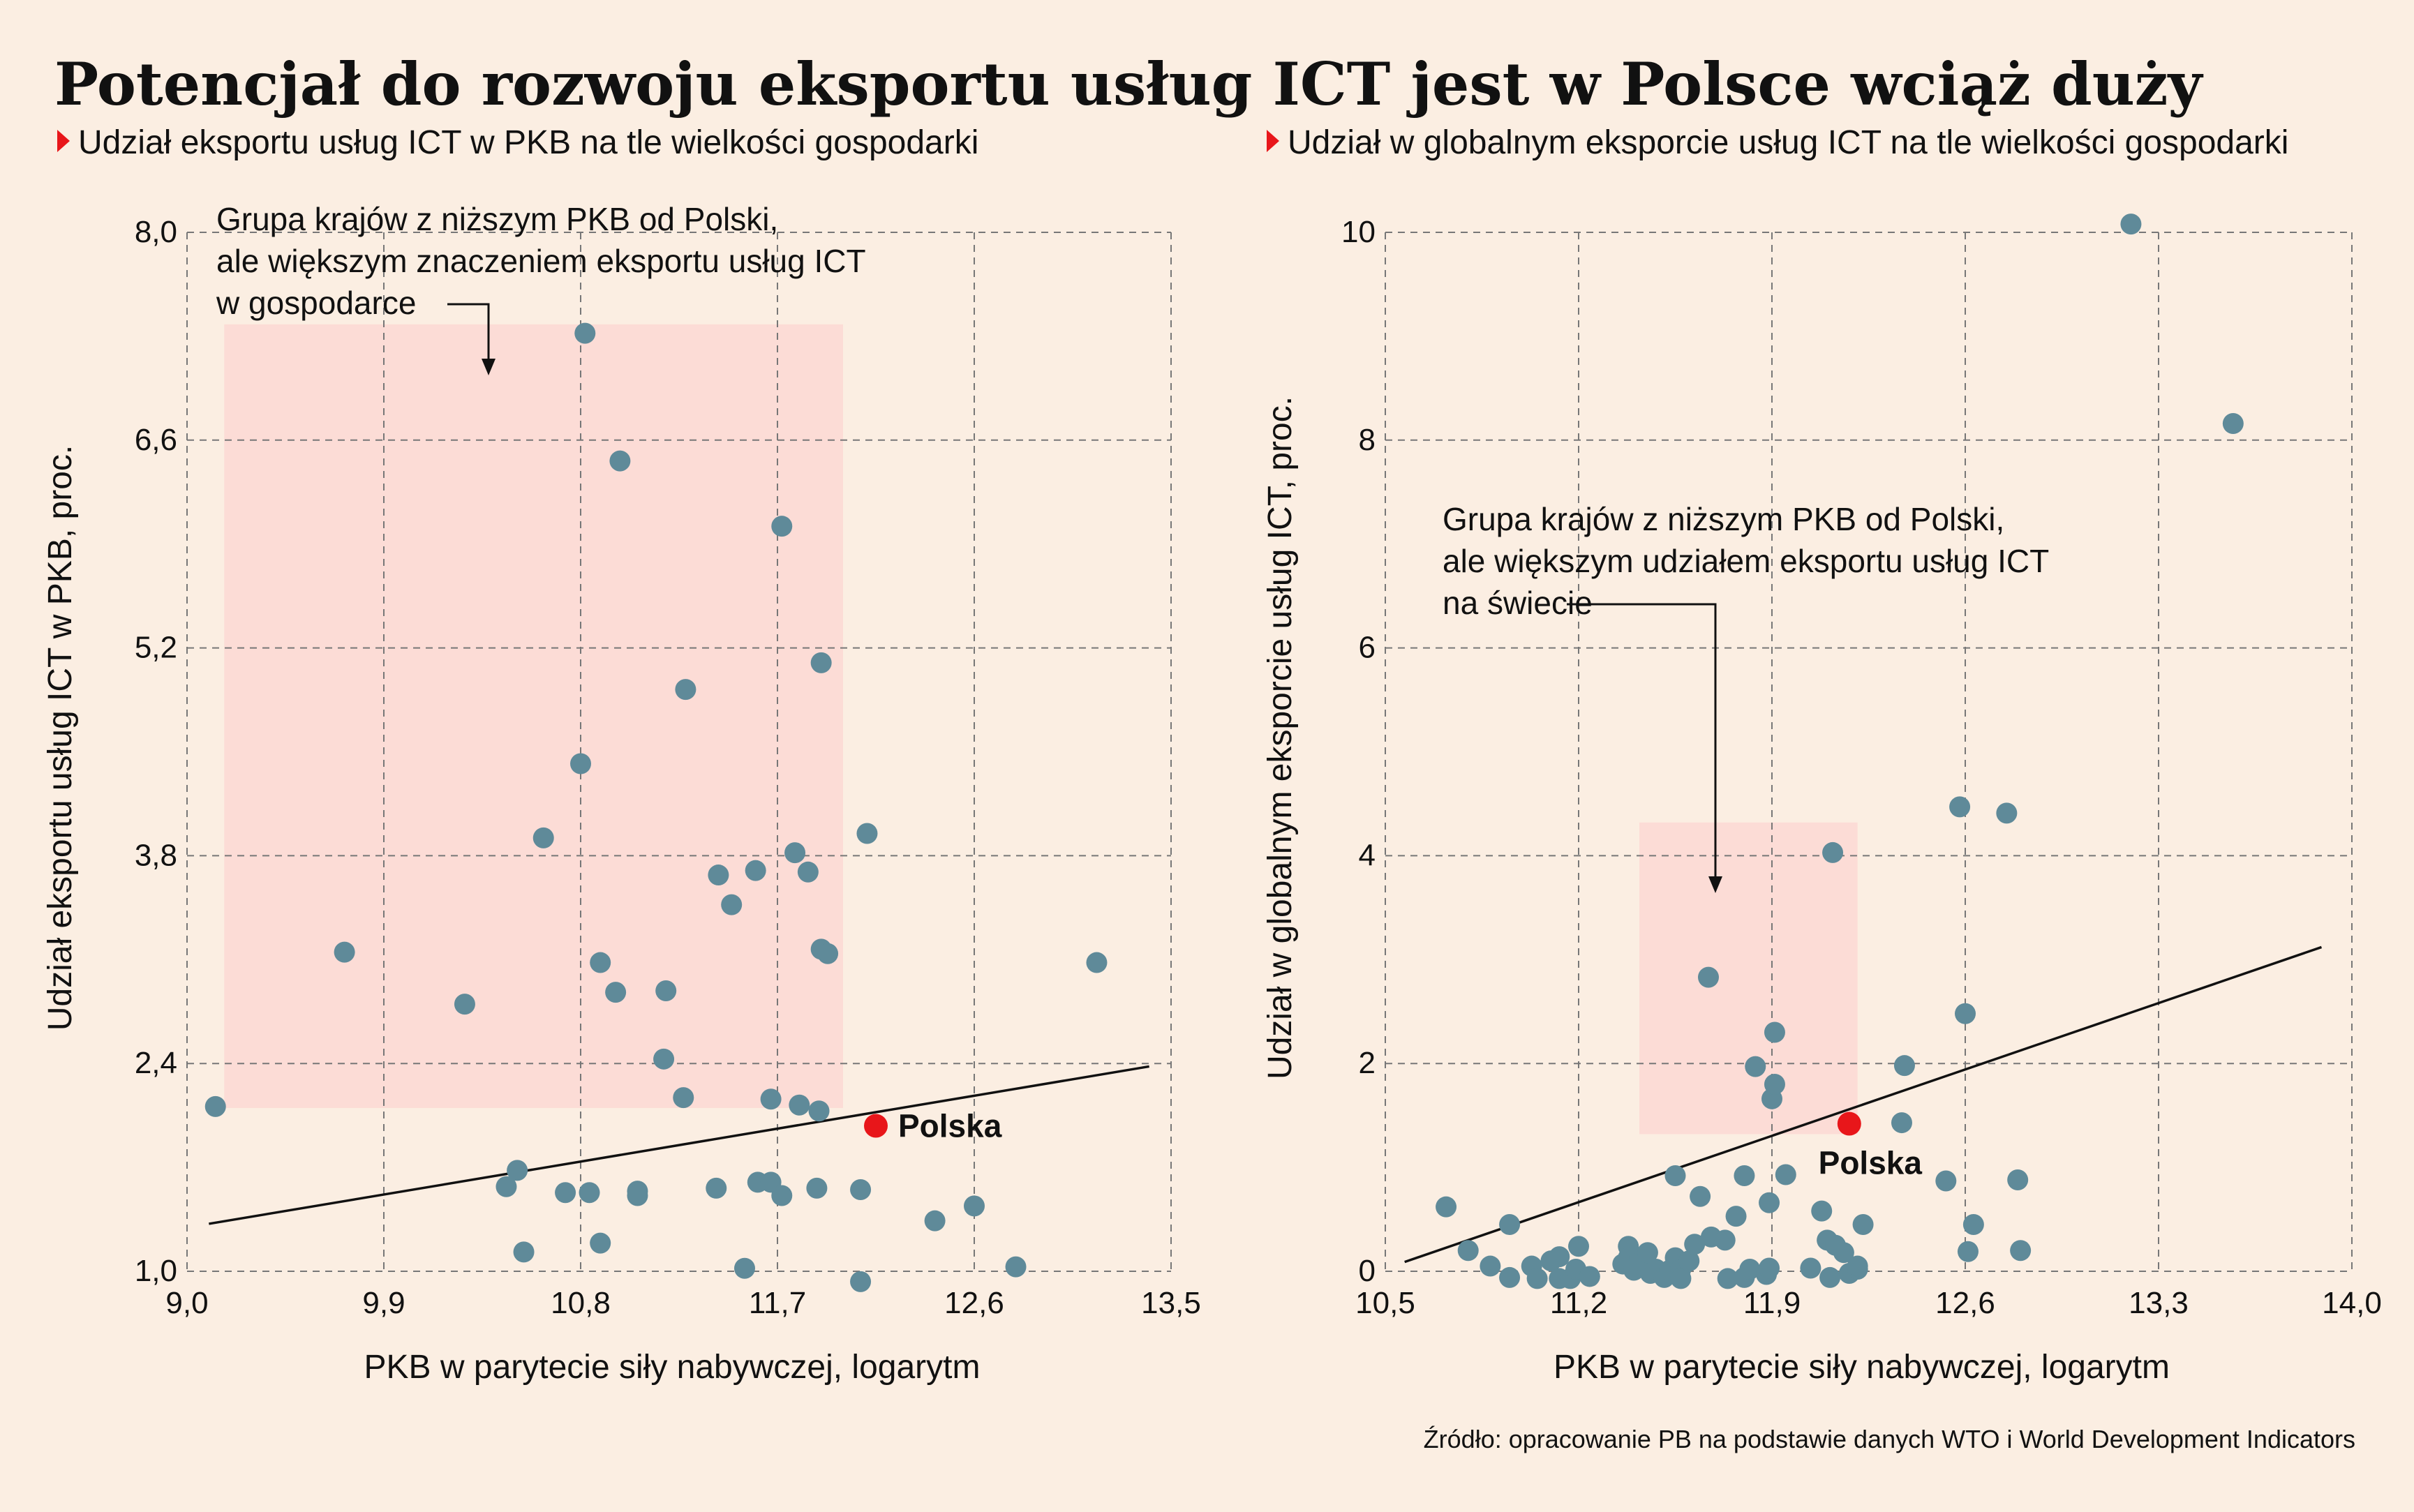 Image resolution: width=2414 pixels, height=1512 pixels. Describe the element at coordinates (673, 1367) in the screenshot. I see `left-x-axis-label: PKB w parytecie siły nabywczej, logarytm` at that location.